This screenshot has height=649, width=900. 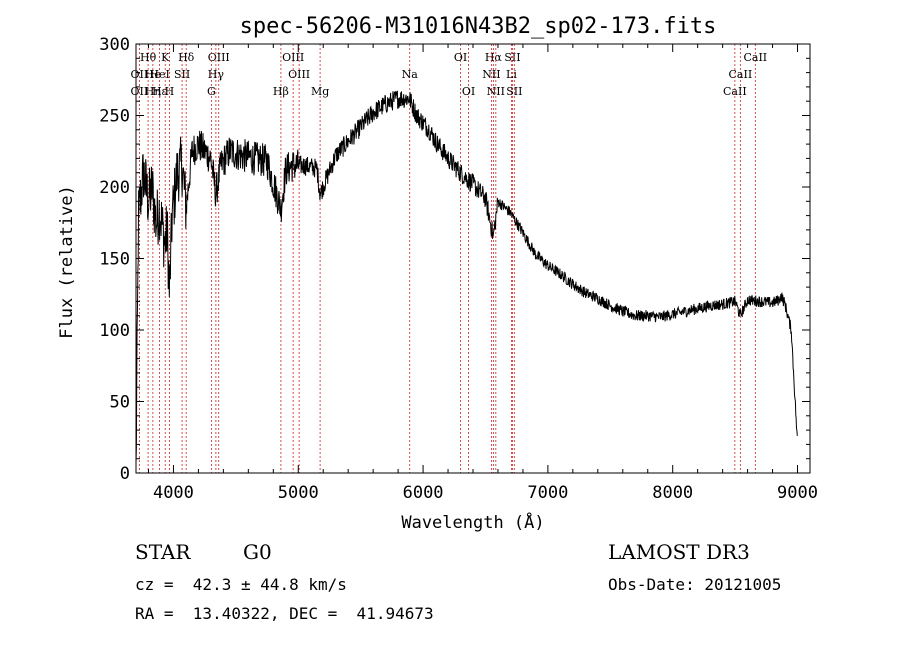 I want to click on line-label: Hγ, so click(x=216, y=74).